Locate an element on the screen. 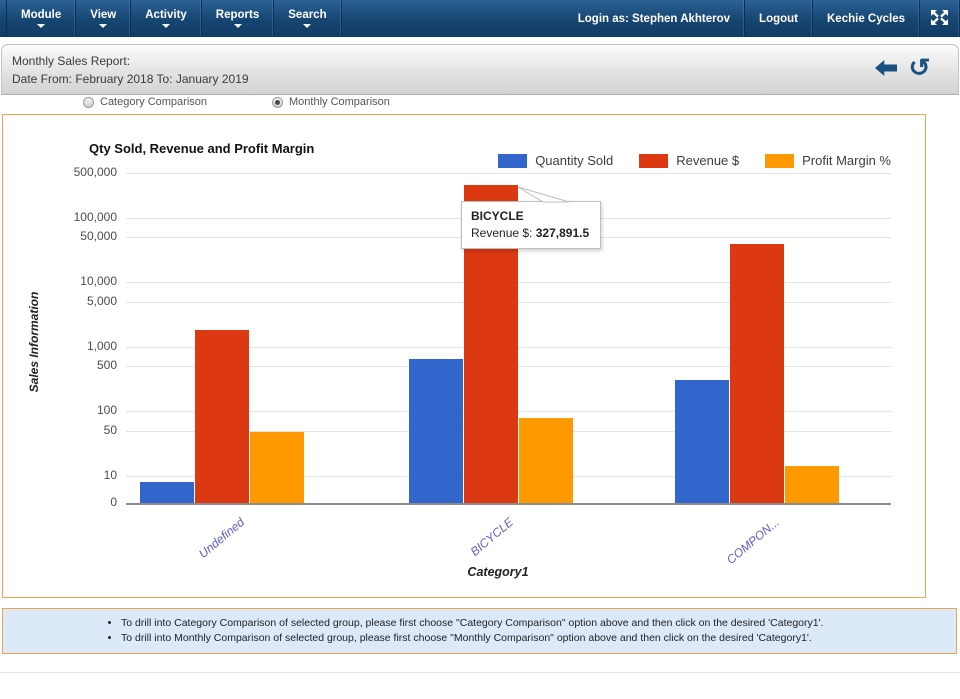 The width and height of the screenshot is (960, 699). y-tick-label: 1,000 is located at coordinates (101, 345).